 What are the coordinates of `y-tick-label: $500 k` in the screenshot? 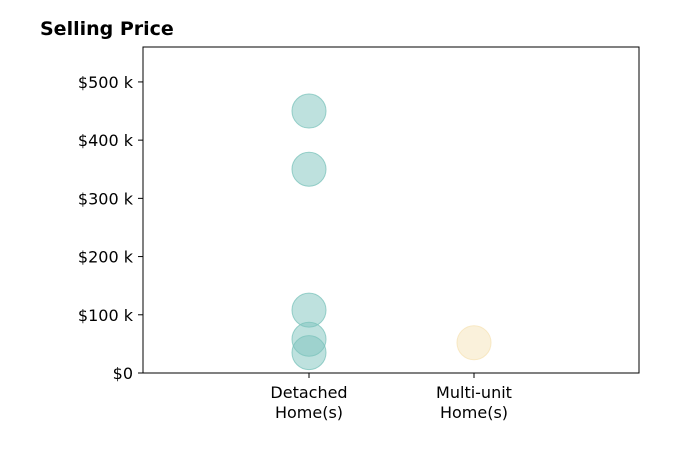 It's located at (106, 82).